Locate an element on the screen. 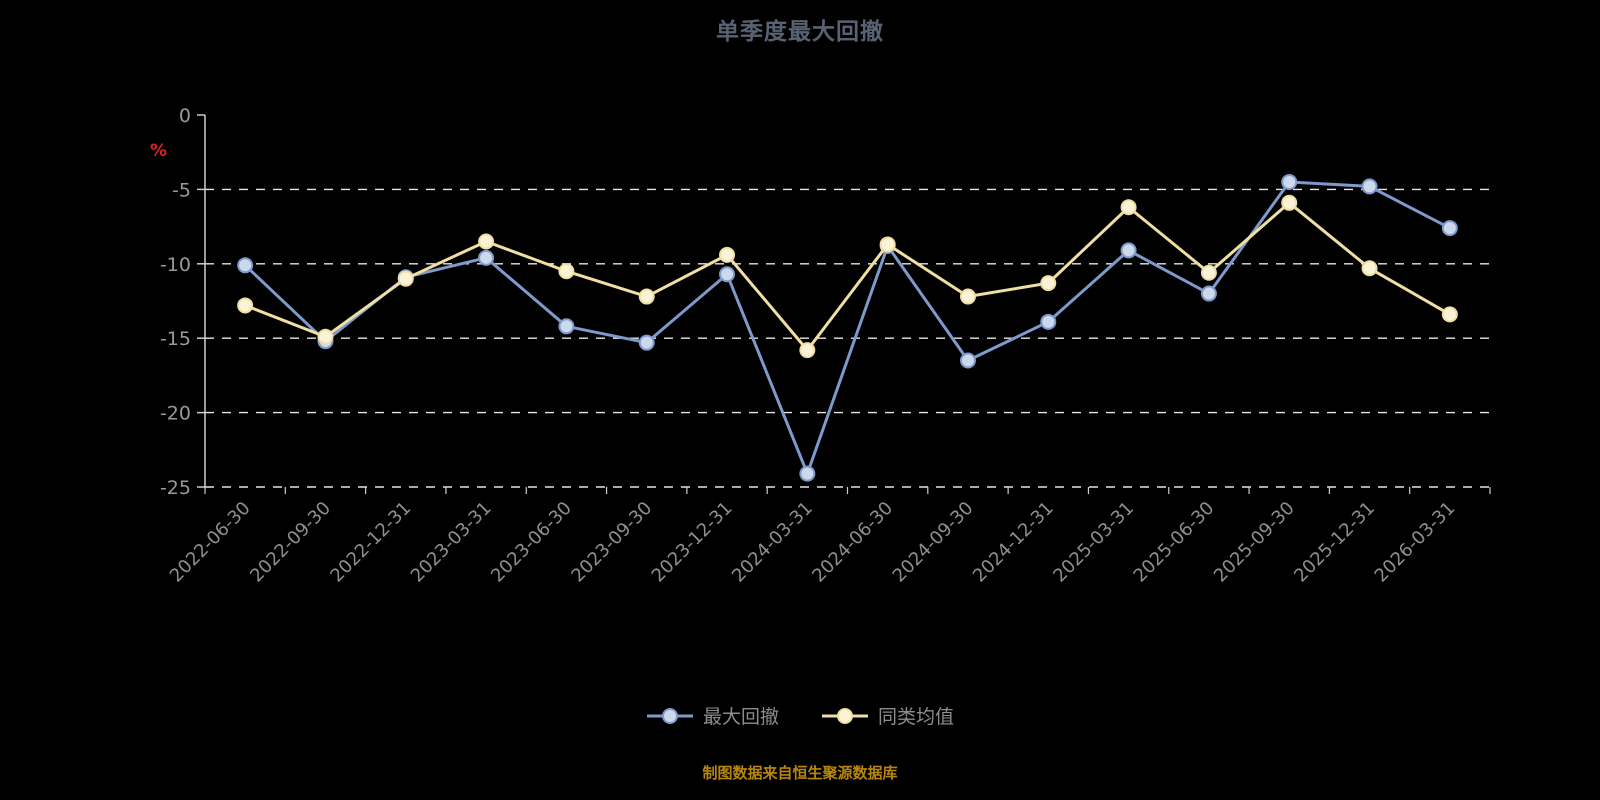 The width and height of the screenshot is (1600, 800). x-tick-label: 2025-03-31 is located at coordinates (1093, 542).